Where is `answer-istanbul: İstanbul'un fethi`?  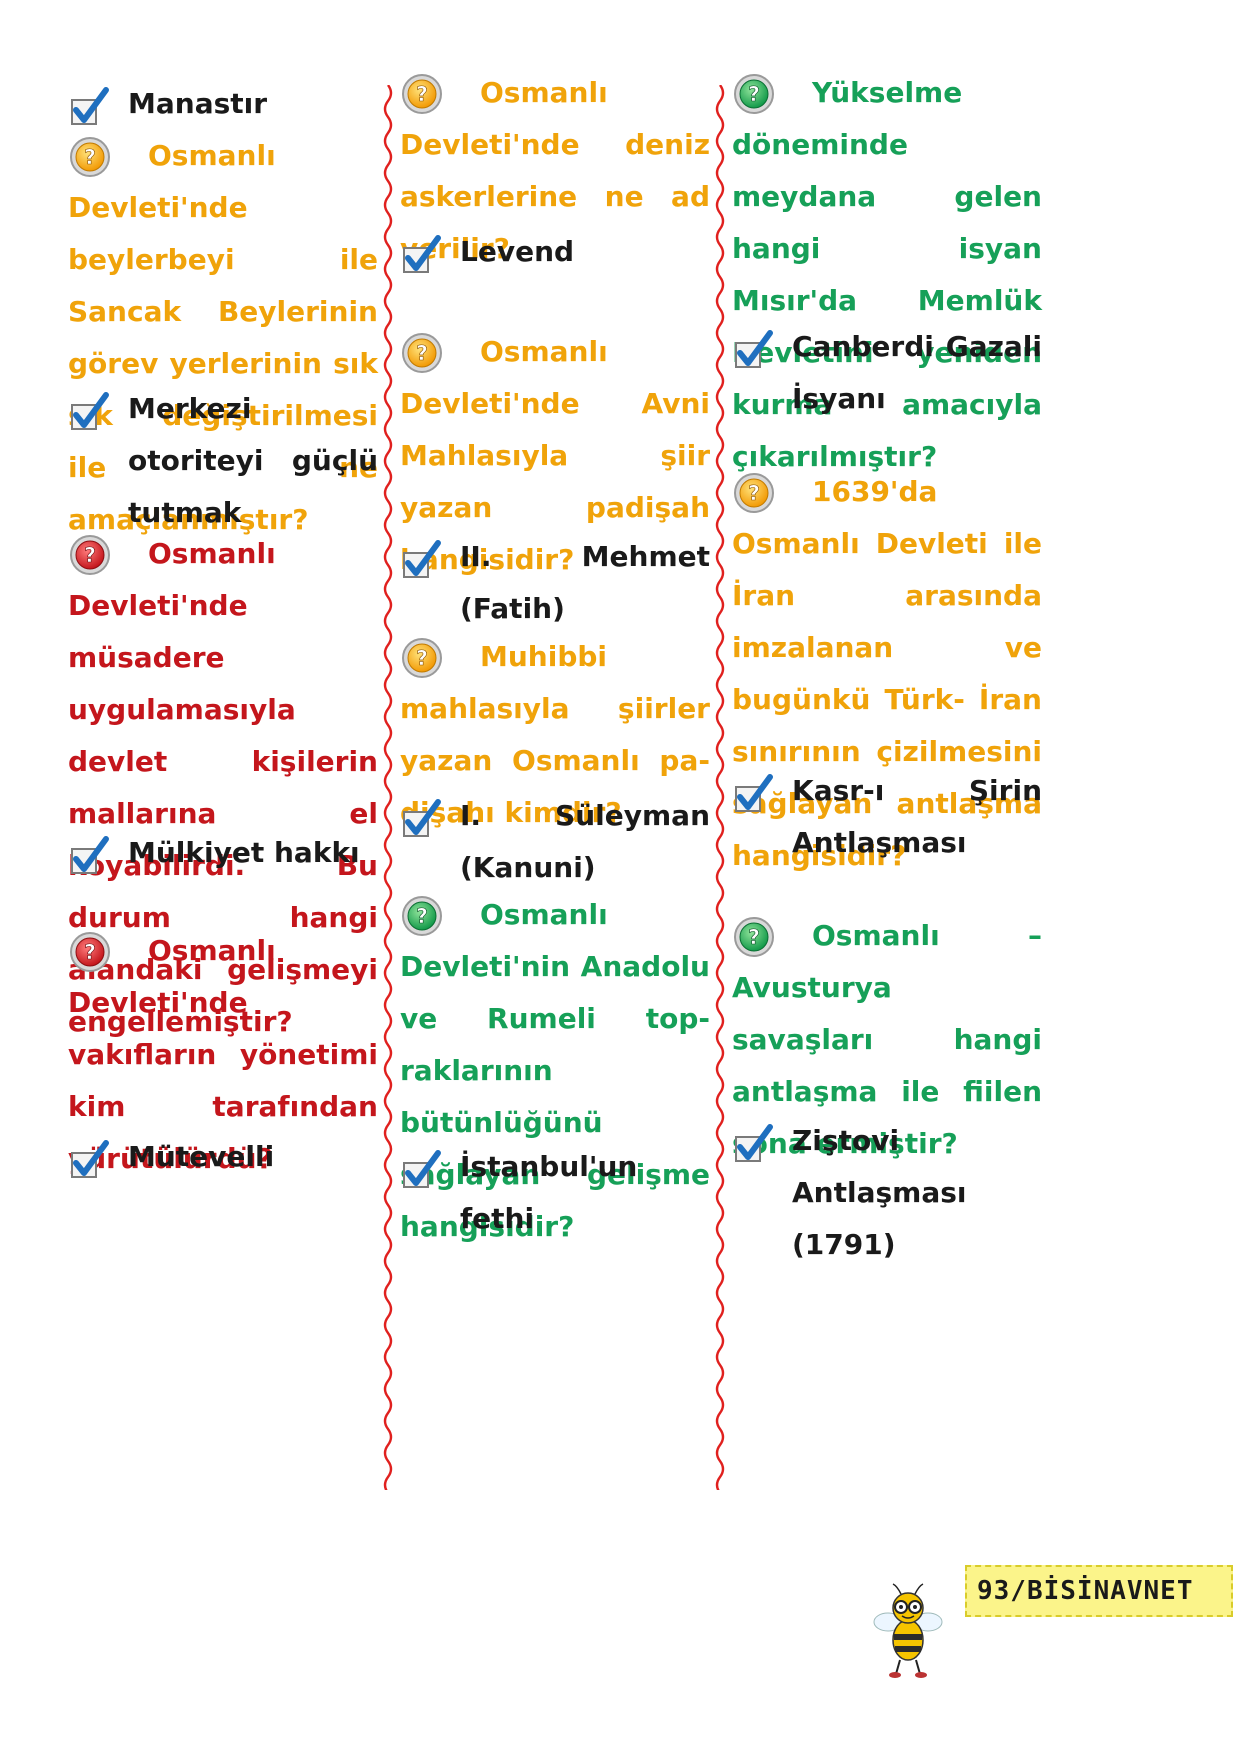
answer-istanbul: İstanbul'un fethi is located at coordinates (555, 1193).